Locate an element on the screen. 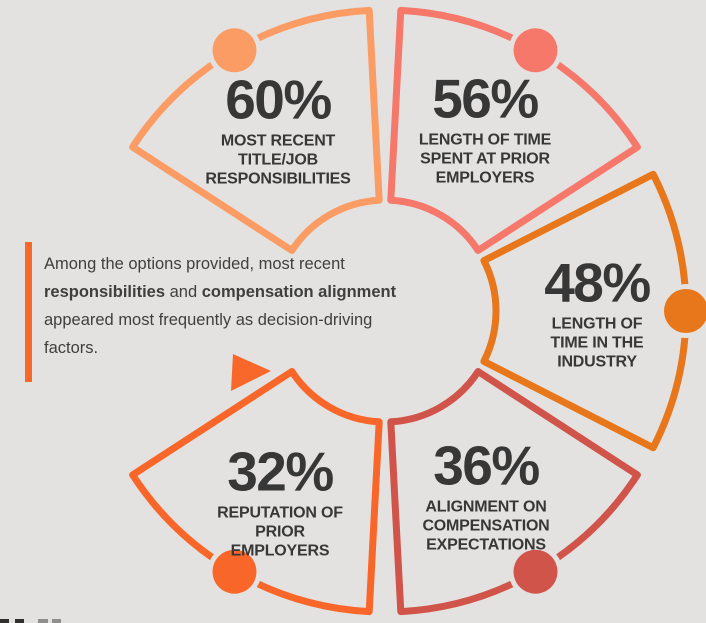 This screenshot has height=623, width=706. segment-value: 56% is located at coordinates (485, 98).